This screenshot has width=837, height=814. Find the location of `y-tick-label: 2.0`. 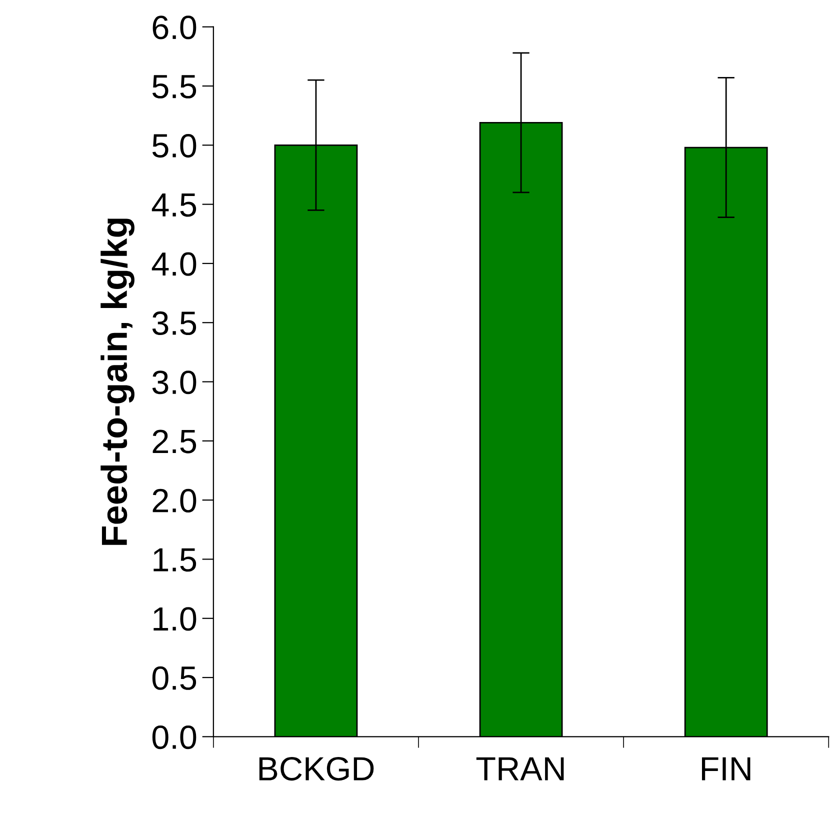

y-tick-label: 2.0 is located at coordinates (174, 500).